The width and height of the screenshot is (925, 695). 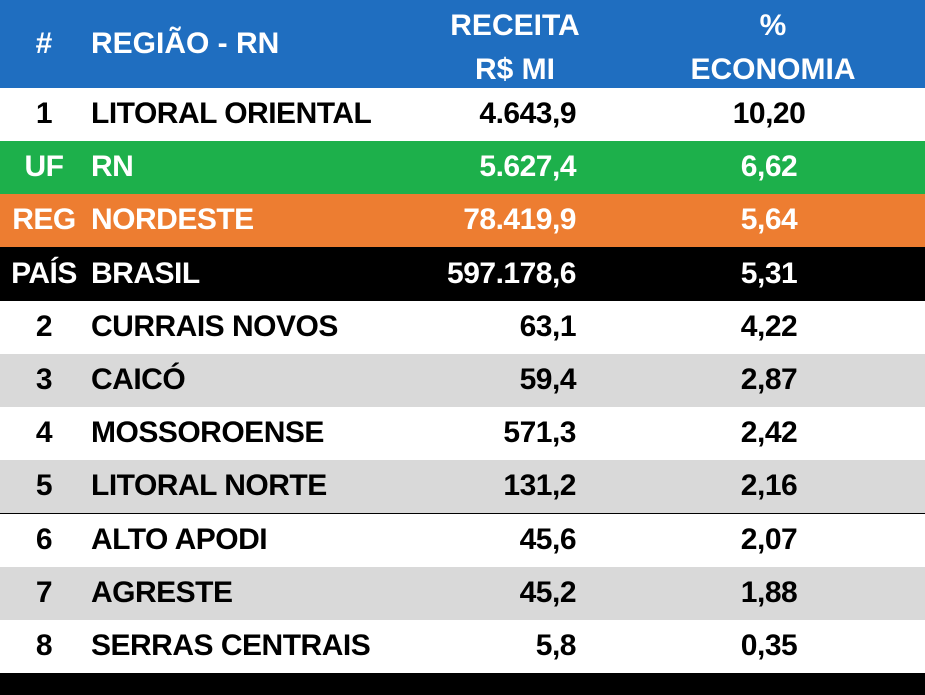 I want to click on row-num: 1, so click(x=44, y=113).